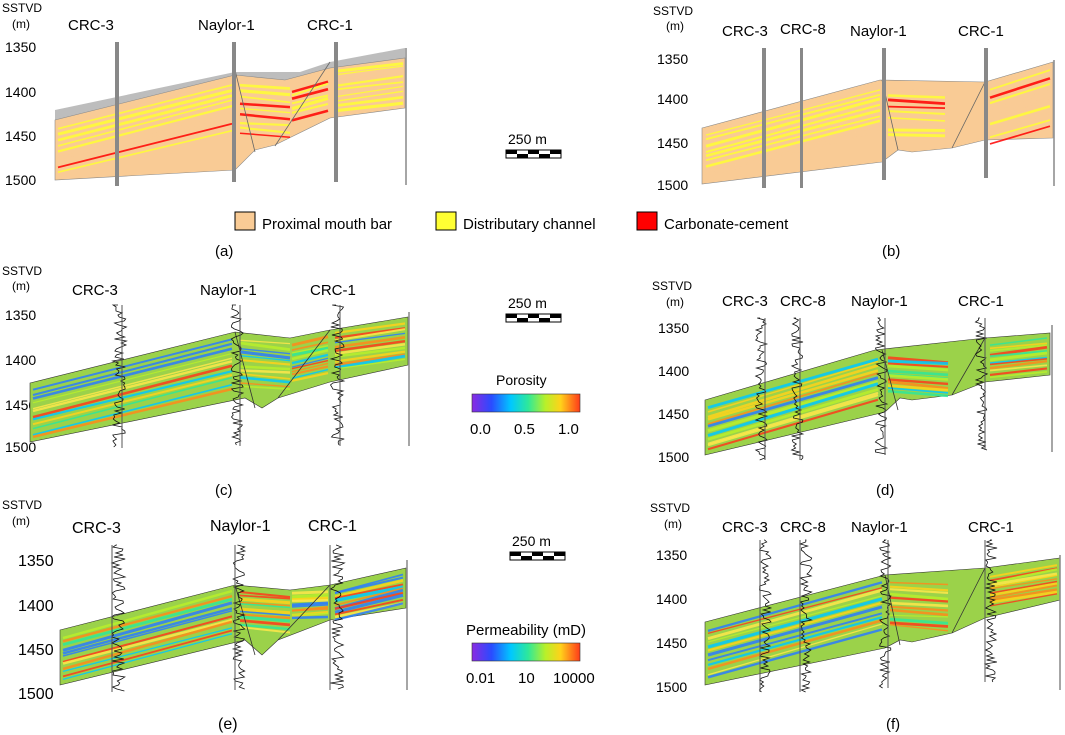 This screenshot has width=1065, height=735. I want to click on proximal-mouth-bar-body, so click(877, 123).